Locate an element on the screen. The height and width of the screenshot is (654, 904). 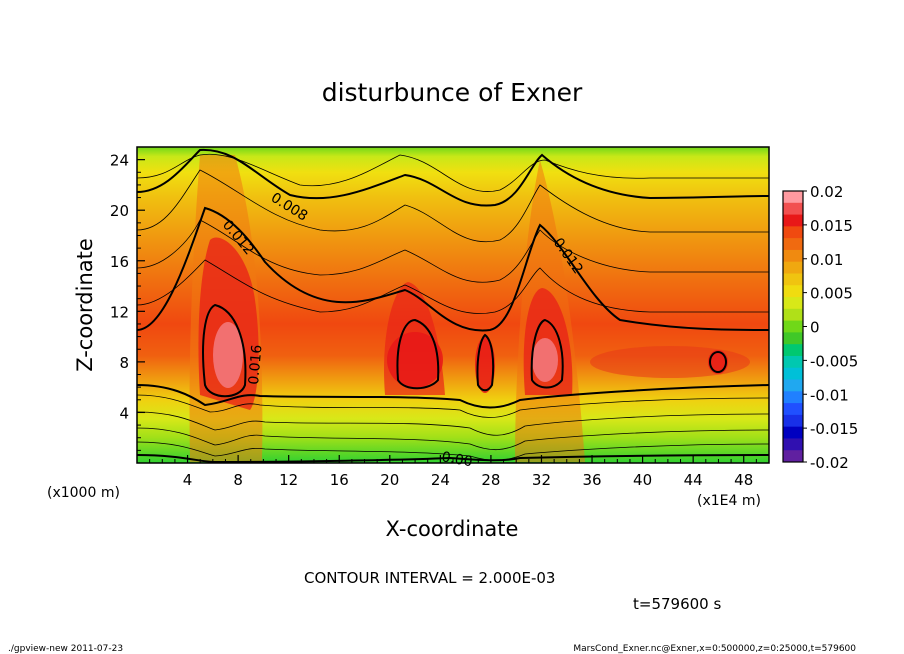
plume-2-core is located at coordinates (415, 360).